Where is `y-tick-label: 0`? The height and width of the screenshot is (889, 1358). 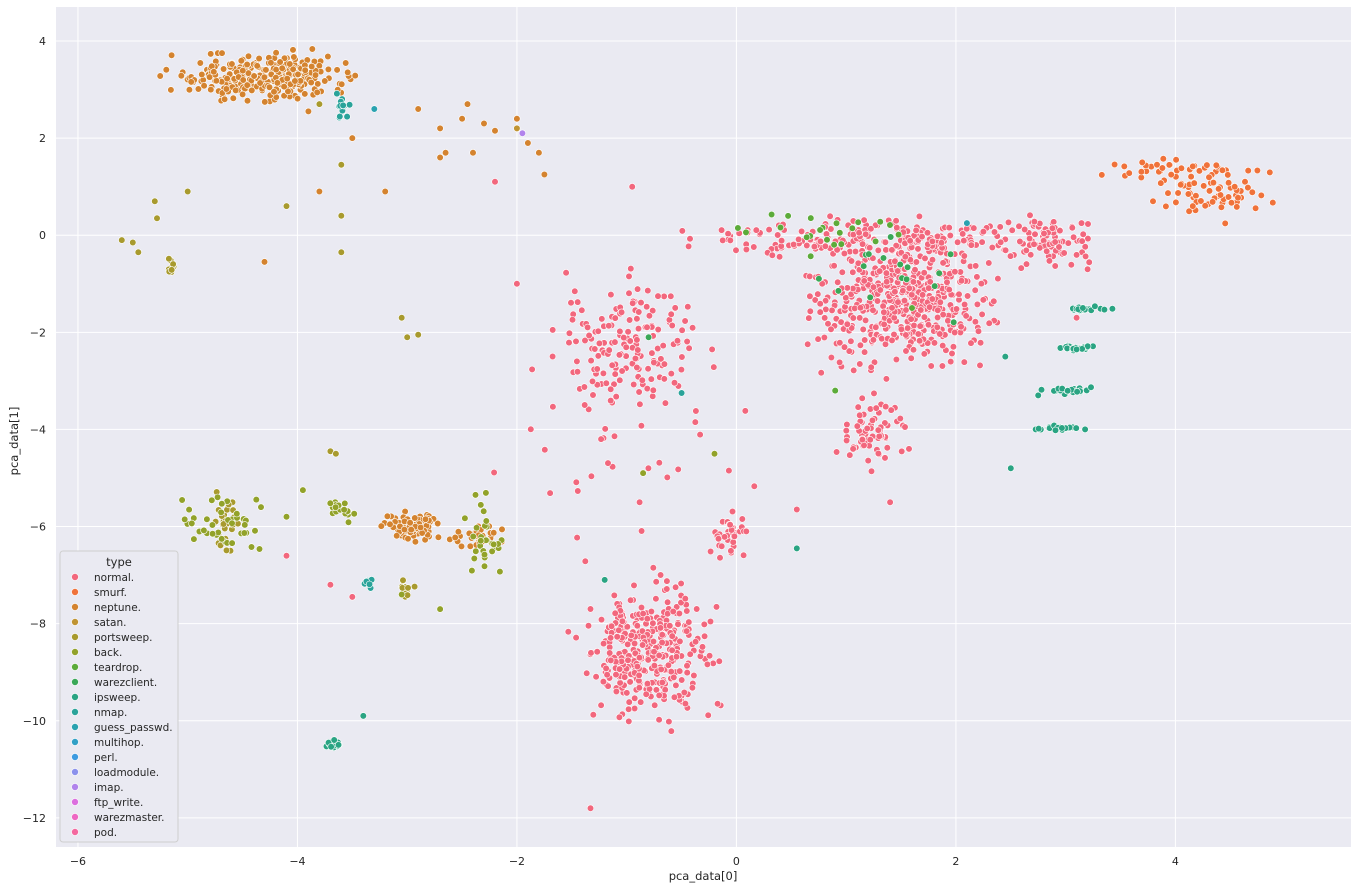
y-tick-label: 0 is located at coordinates (42, 235).